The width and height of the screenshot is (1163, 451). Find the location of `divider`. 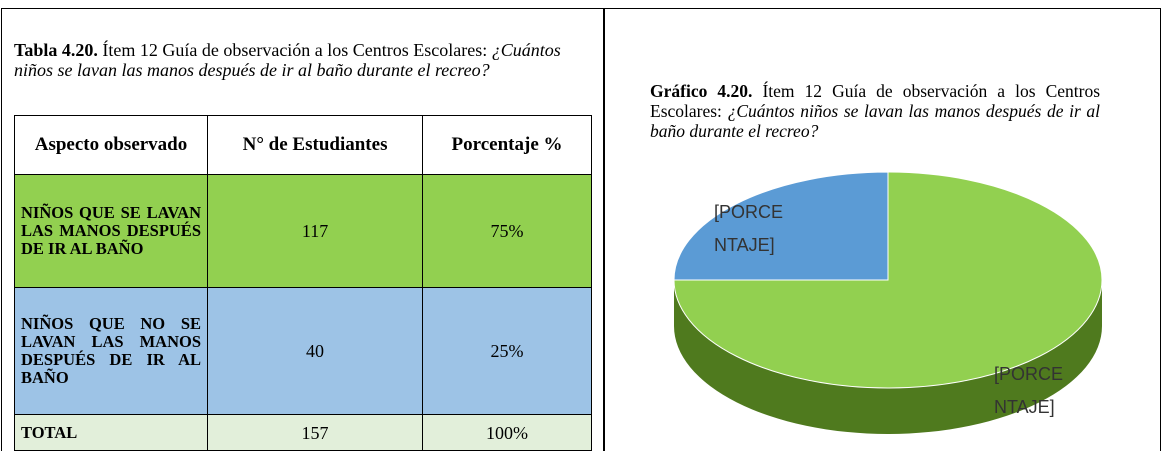

divider is located at coordinates (604, 229).